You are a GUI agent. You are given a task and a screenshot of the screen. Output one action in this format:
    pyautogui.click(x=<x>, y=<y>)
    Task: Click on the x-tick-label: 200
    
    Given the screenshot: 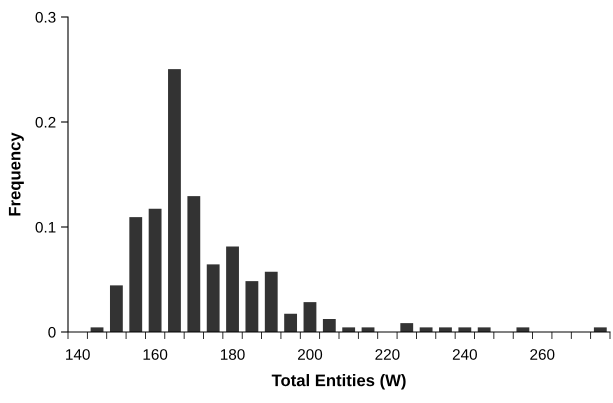 What is the action you would take?
    pyautogui.click(x=310, y=354)
    